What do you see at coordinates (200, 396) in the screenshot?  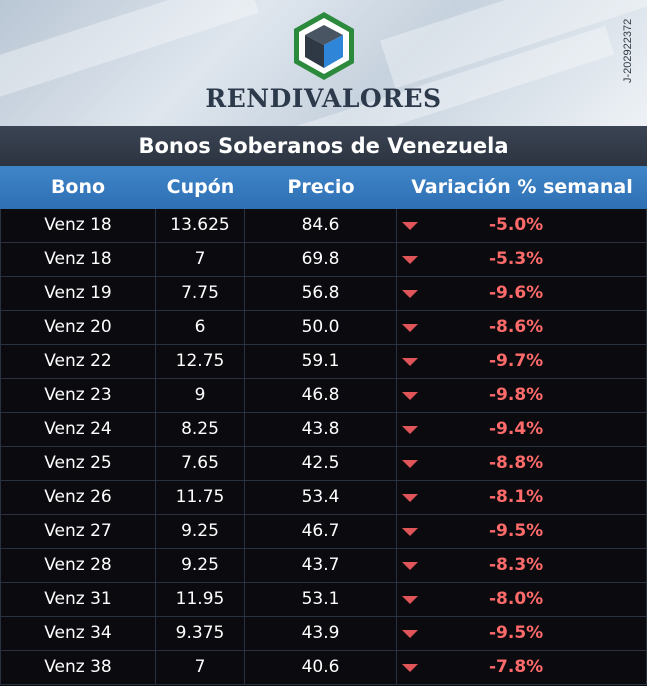 I see `cupon-cell: 9` at bounding box center [200, 396].